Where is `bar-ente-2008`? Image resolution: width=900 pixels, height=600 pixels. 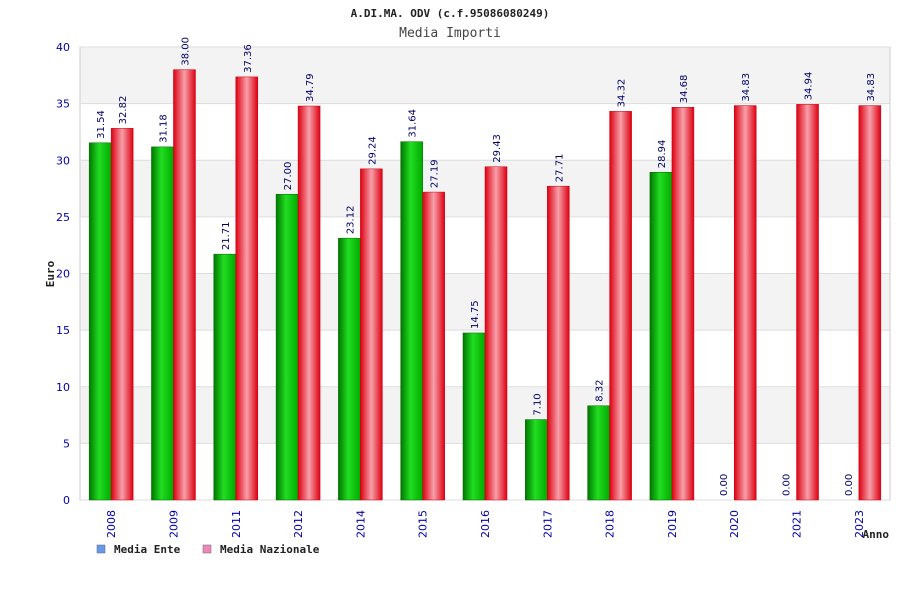 bar-ente-2008 is located at coordinates (100, 321).